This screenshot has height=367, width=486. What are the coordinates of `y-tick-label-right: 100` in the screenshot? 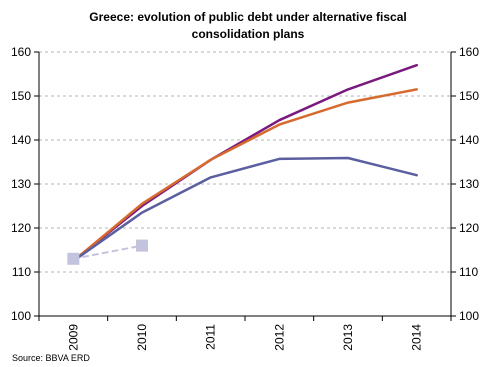 It's located at (469, 316).